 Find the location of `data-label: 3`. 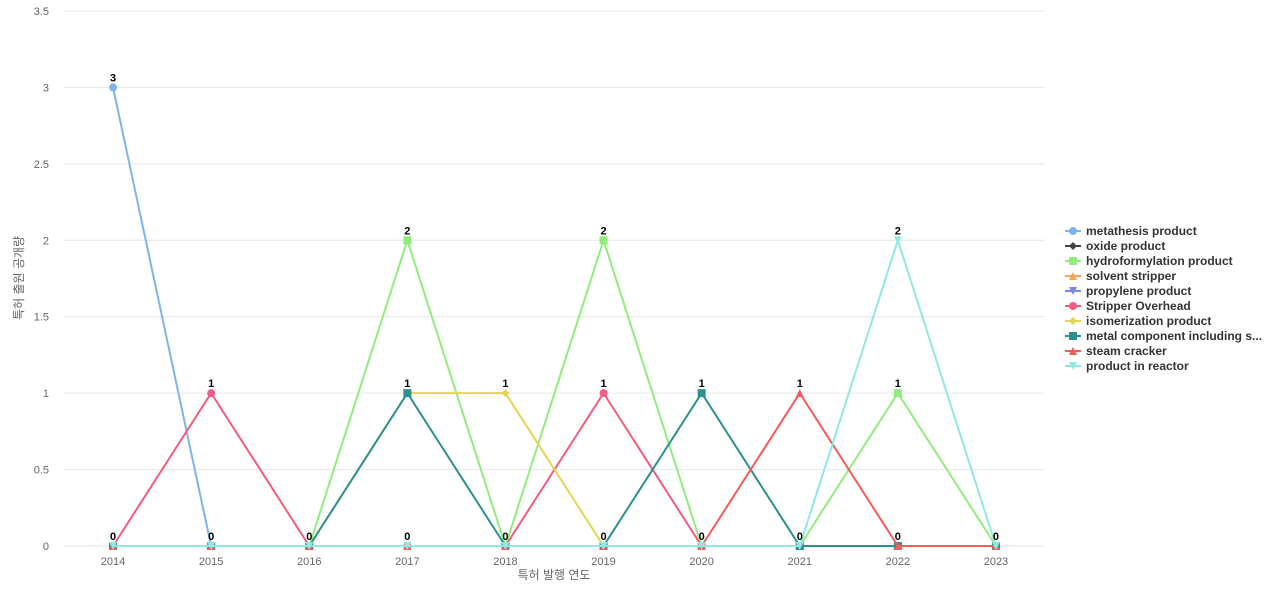

data-label: 3 is located at coordinates (113, 78).